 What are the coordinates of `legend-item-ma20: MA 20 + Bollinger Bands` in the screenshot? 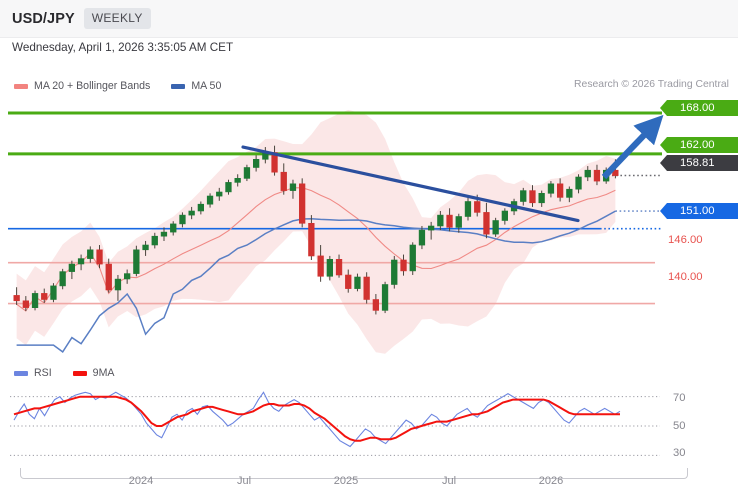 It's located at (82, 86).